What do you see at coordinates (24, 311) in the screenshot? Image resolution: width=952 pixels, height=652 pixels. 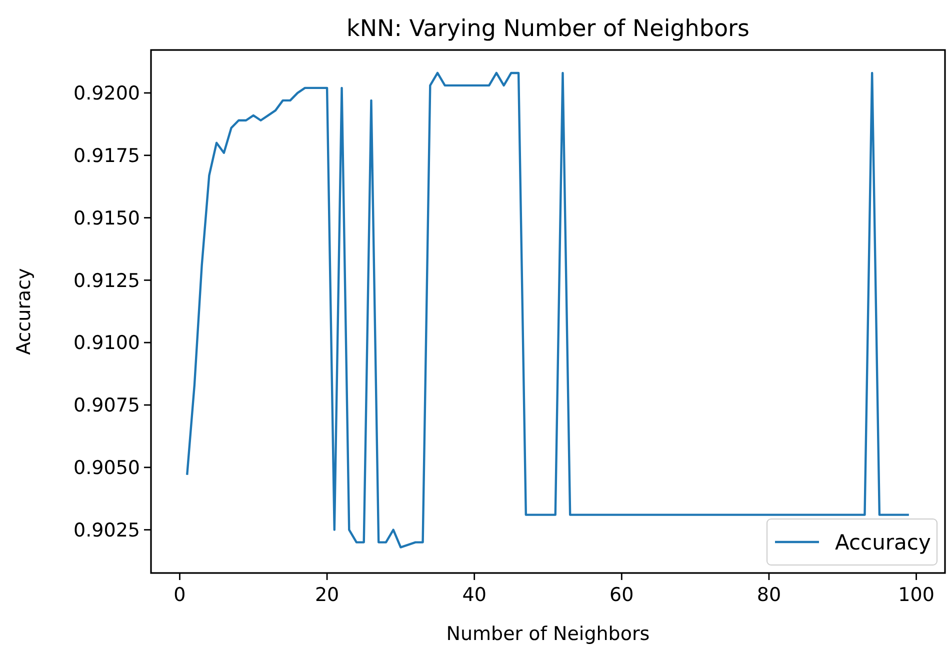 I see `y-axis-title: Accuracy` at bounding box center [24, 311].